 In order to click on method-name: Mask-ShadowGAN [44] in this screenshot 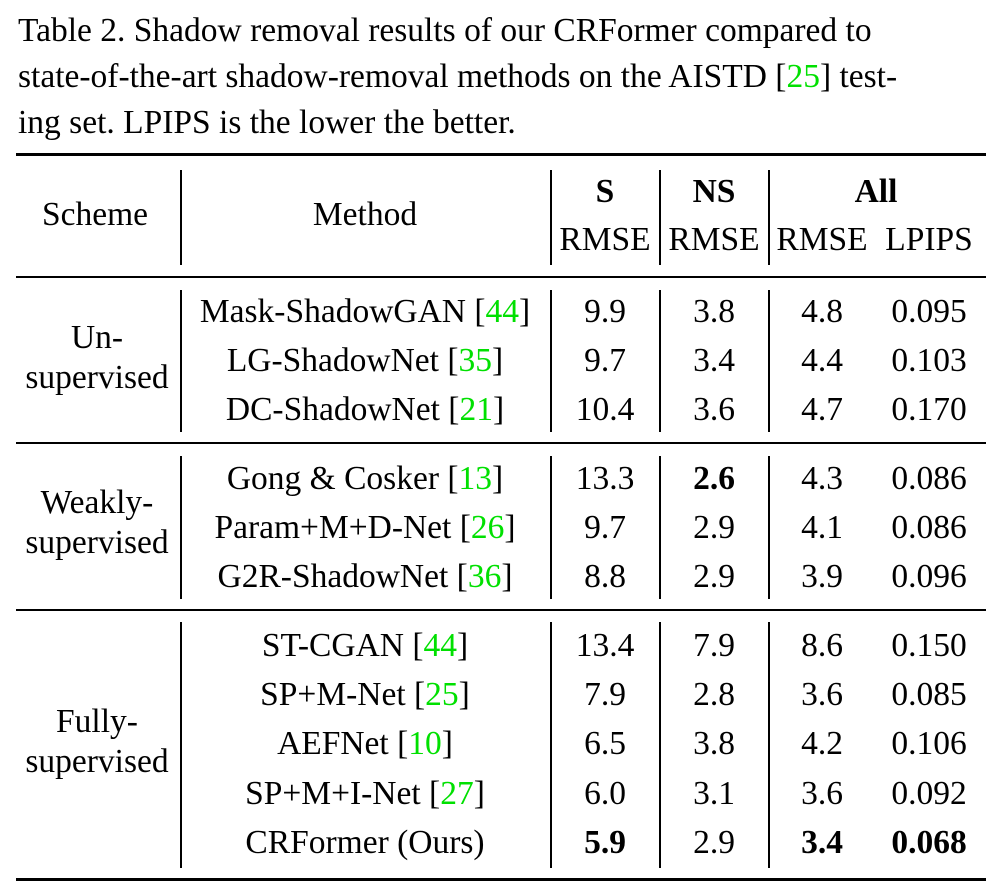, I will do `click(365, 311)`.